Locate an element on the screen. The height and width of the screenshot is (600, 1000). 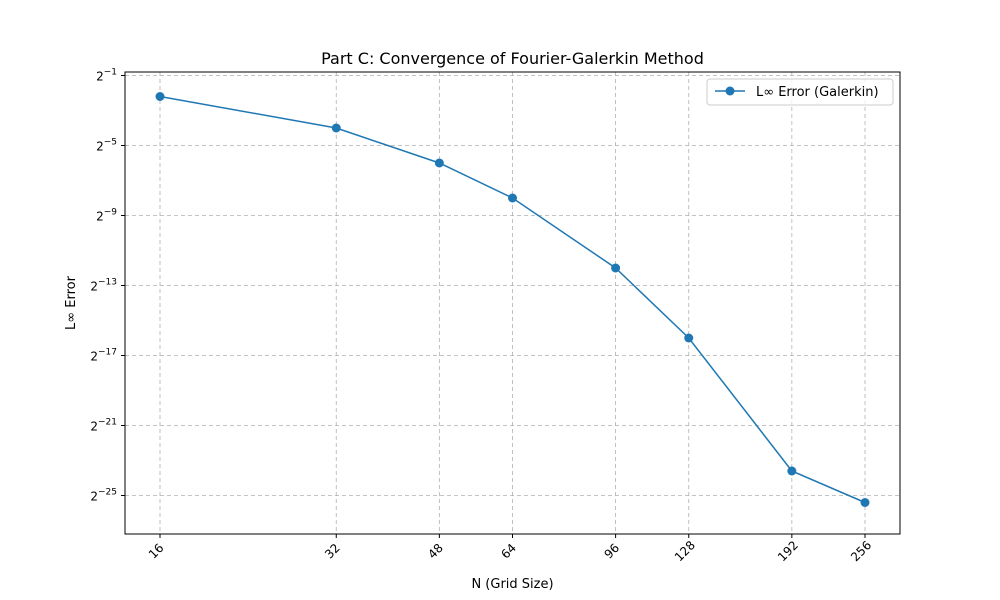
y-tick-label: 2−13 is located at coordinates (103, 286).